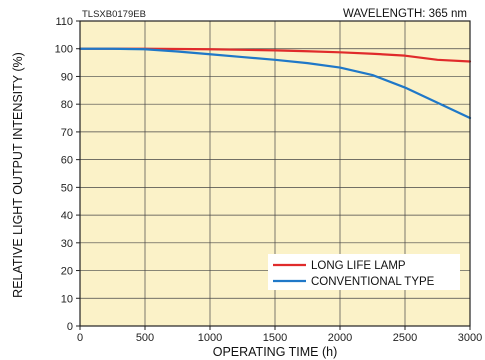 Image resolution: width=485 pixels, height=360 pixels. What do you see at coordinates (67, 244) in the screenshot?
I see `y-tick-label: 30` at bounding box center [67, 244].